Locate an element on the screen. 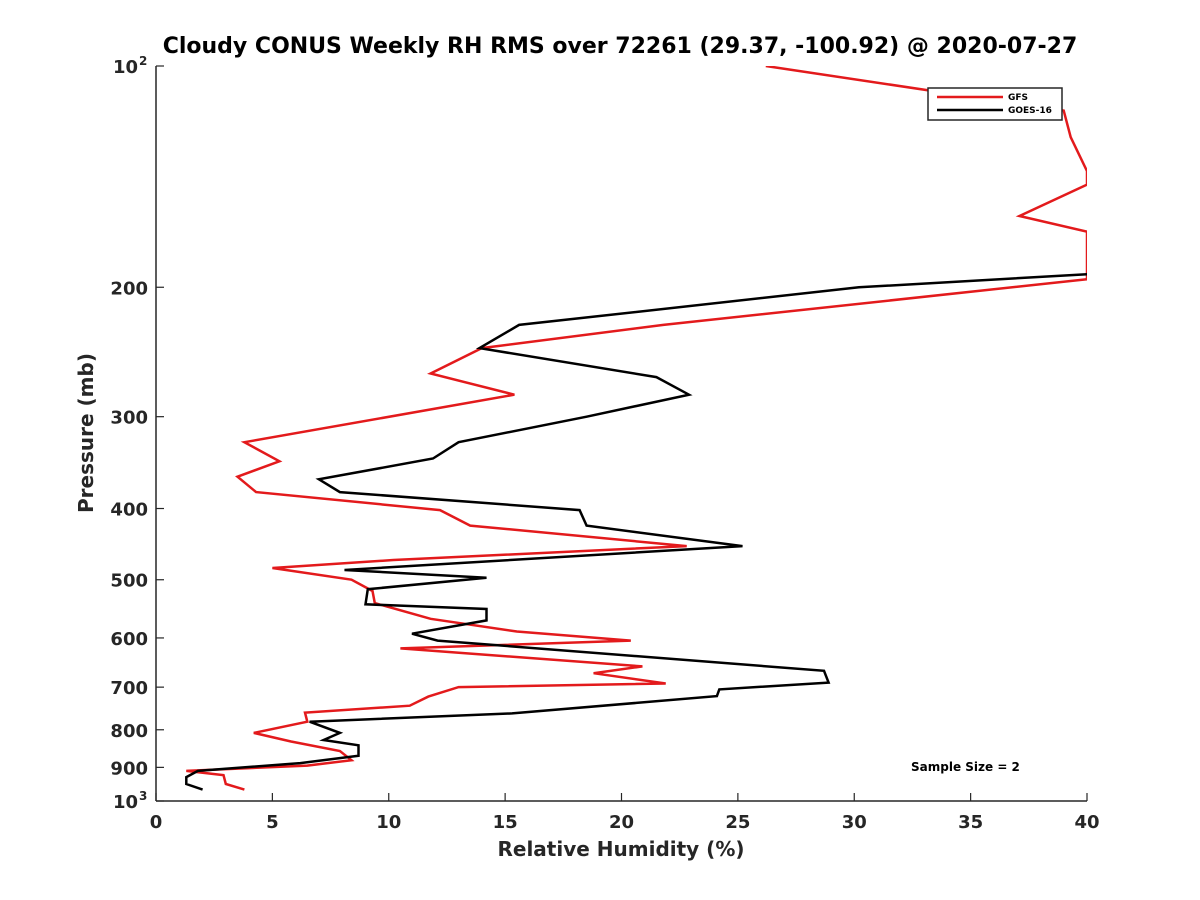  x-axis-label: Relative Humidity (%) is located at coordinates (620, 849).